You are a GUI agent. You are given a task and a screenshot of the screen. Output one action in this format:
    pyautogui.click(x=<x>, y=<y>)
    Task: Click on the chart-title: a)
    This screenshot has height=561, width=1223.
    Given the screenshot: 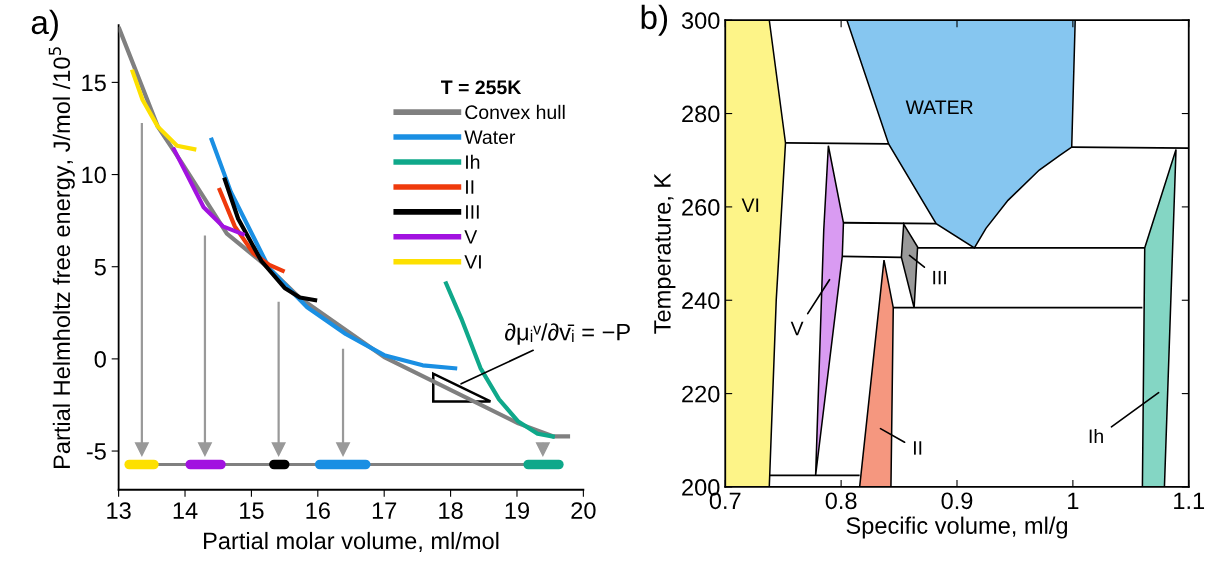 What is the action you would take?
    pyautogui.click(x=44, y=25)
    